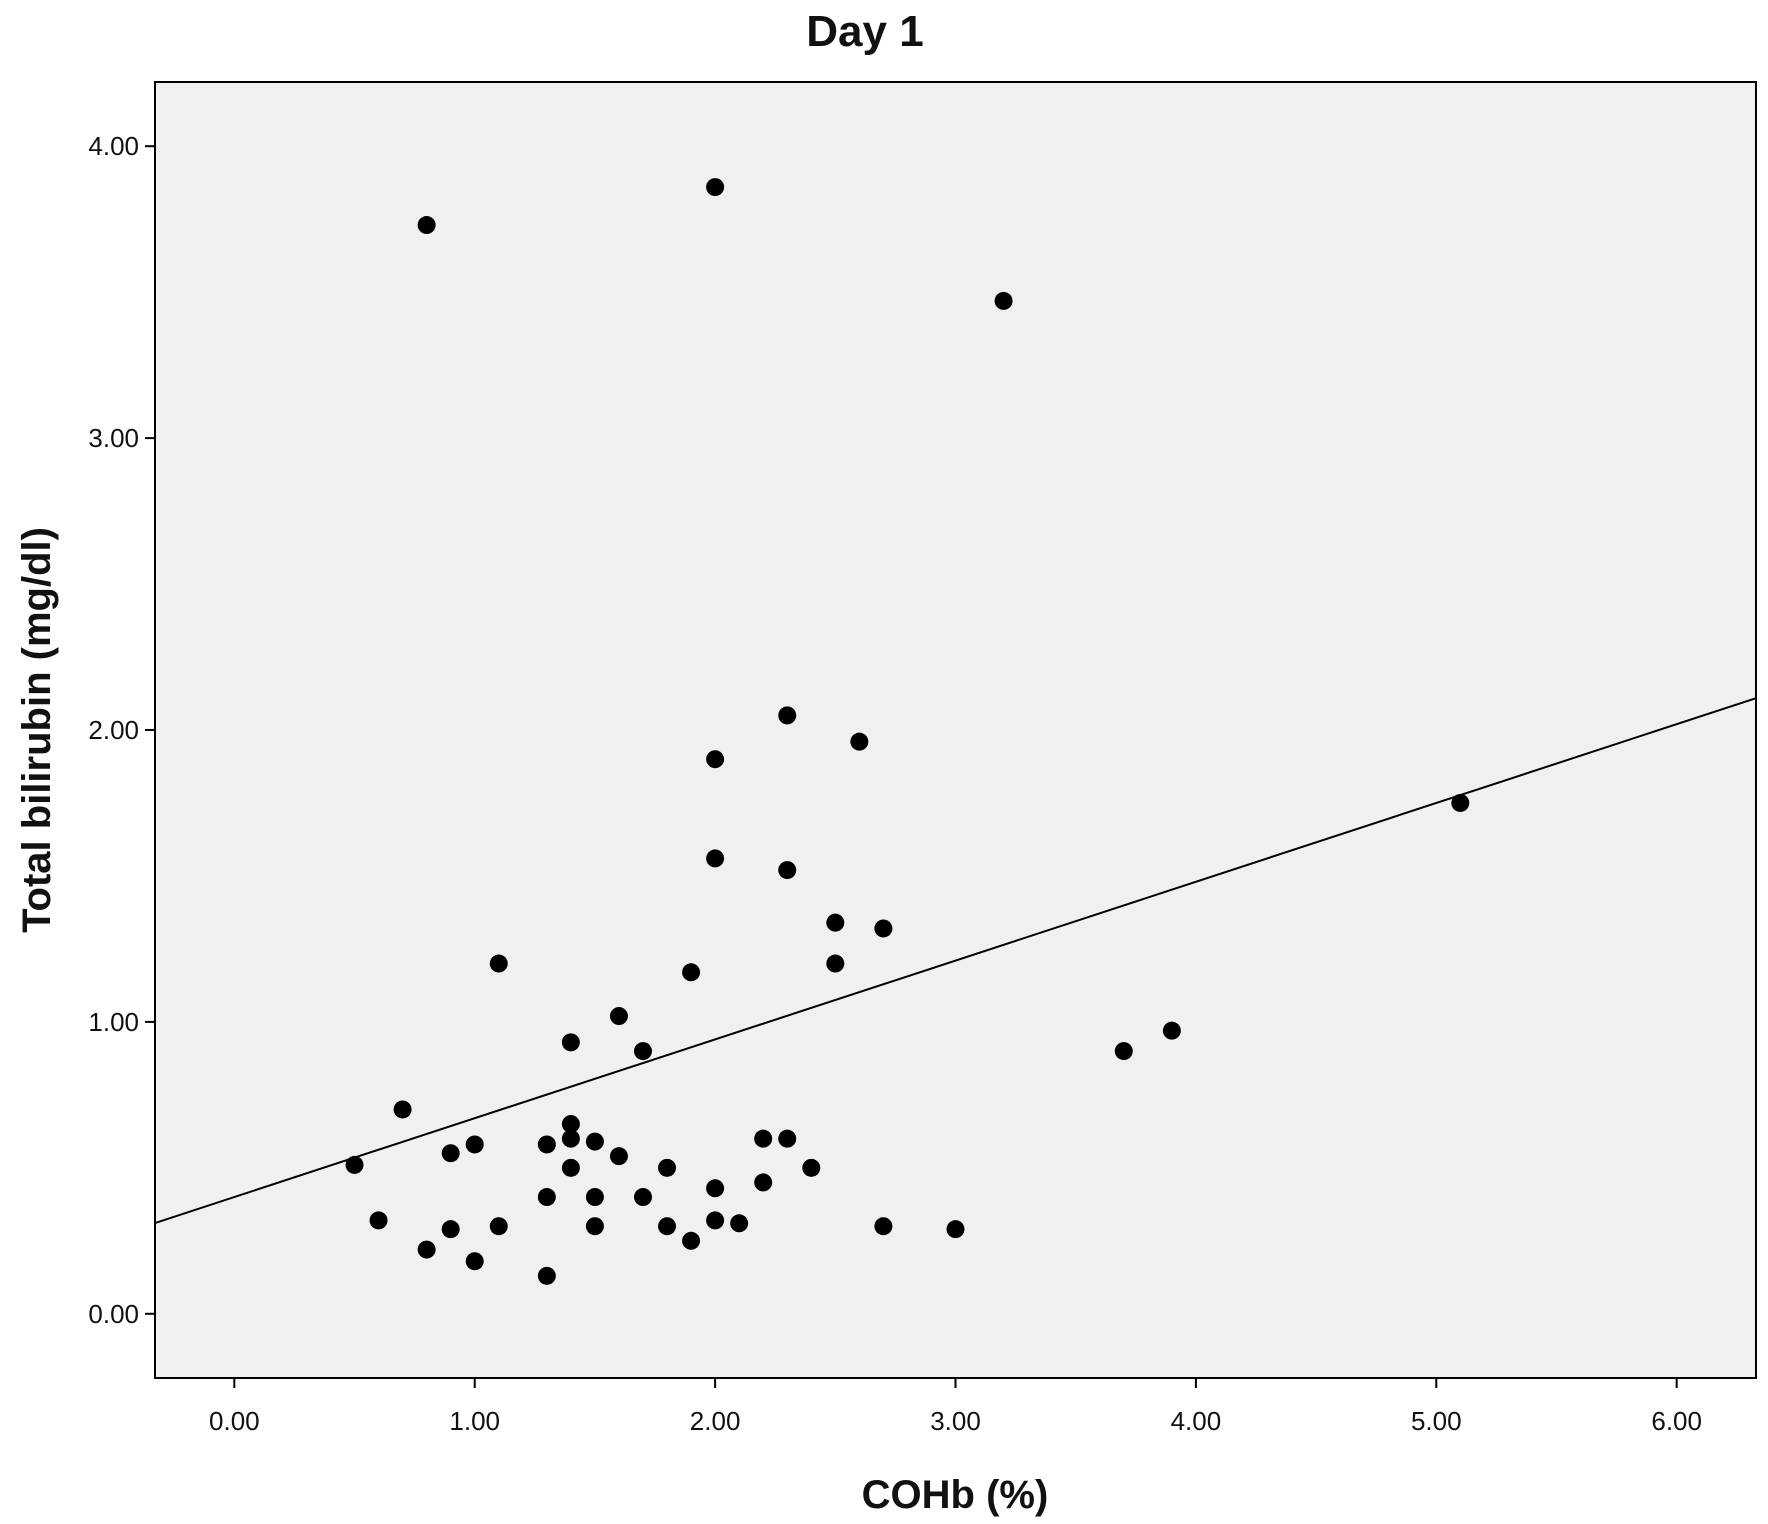 The image size is (1768, 1524). What do you see at coordinates (113, 730) in the screenshot?
I see `y-tick-label: 2.00` at bounding box center [113, 730].